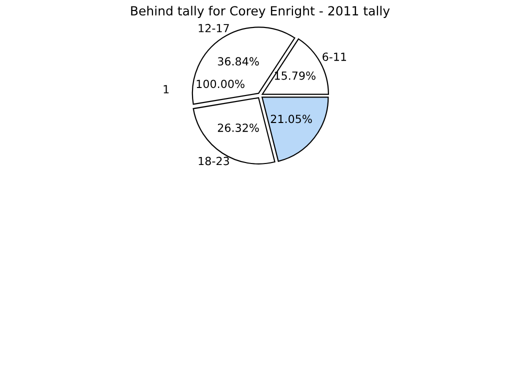  Describe the element at coordinates (260, 12) in the screenshot. I see `chart-title: Behind tally for Corey Enright - 2011 tally` at that location.